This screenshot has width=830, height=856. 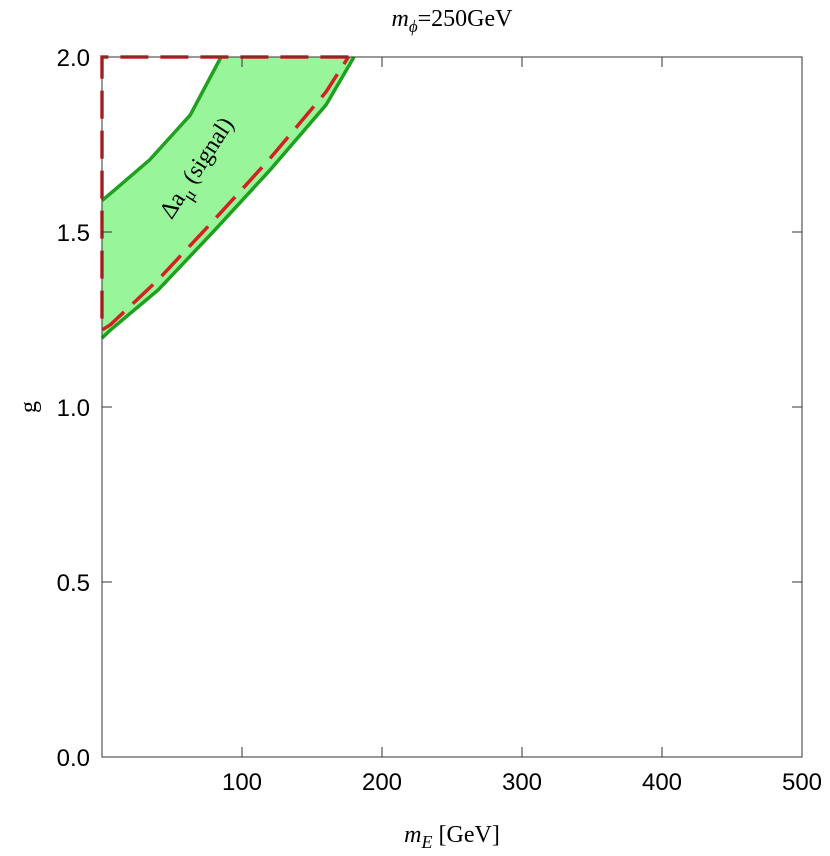 What do you see at coordinates (73, 58) in the screenshot?
I see `y-tick-label: 2.0` at bounding box center [73, 58].